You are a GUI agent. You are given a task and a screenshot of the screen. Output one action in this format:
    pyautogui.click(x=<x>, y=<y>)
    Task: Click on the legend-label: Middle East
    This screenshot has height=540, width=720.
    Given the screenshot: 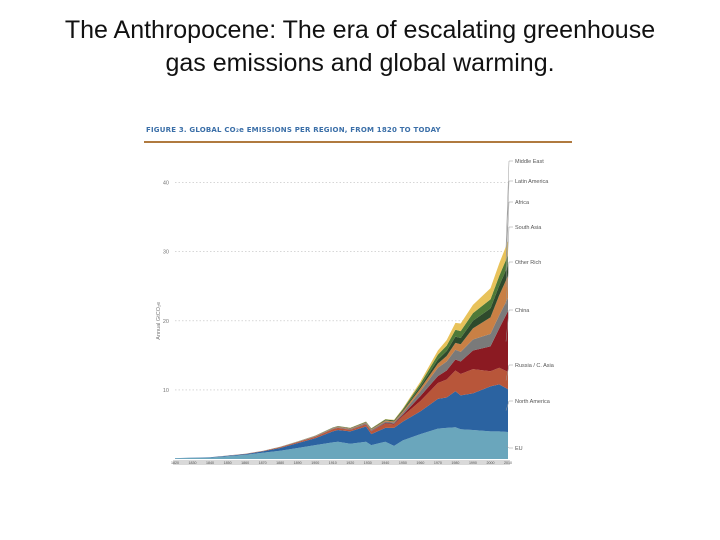 What is the action you would take?
    pyautogui.click(x=529, y=162)
    